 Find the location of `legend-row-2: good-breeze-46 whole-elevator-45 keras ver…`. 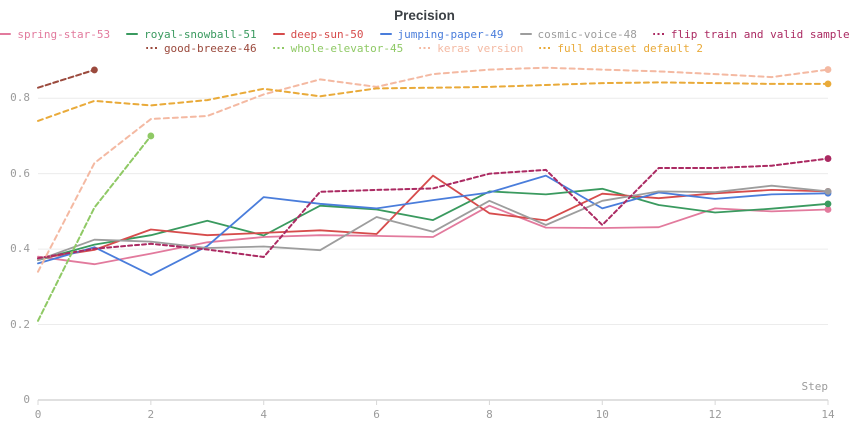

legend-row-2: good-breeze-46 whole-elevator-45 keras ver… is located at coordinates (424, 48).